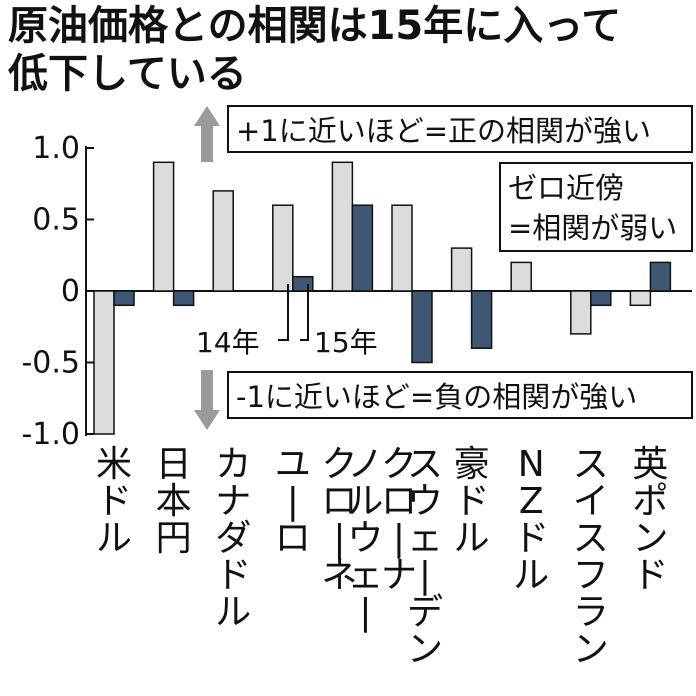 Image resolution: width=696 pixels, height=696 pixels. Describe the element at coordinates (531, 464) in the screenshot. I see `category-label-char: N` at that location.